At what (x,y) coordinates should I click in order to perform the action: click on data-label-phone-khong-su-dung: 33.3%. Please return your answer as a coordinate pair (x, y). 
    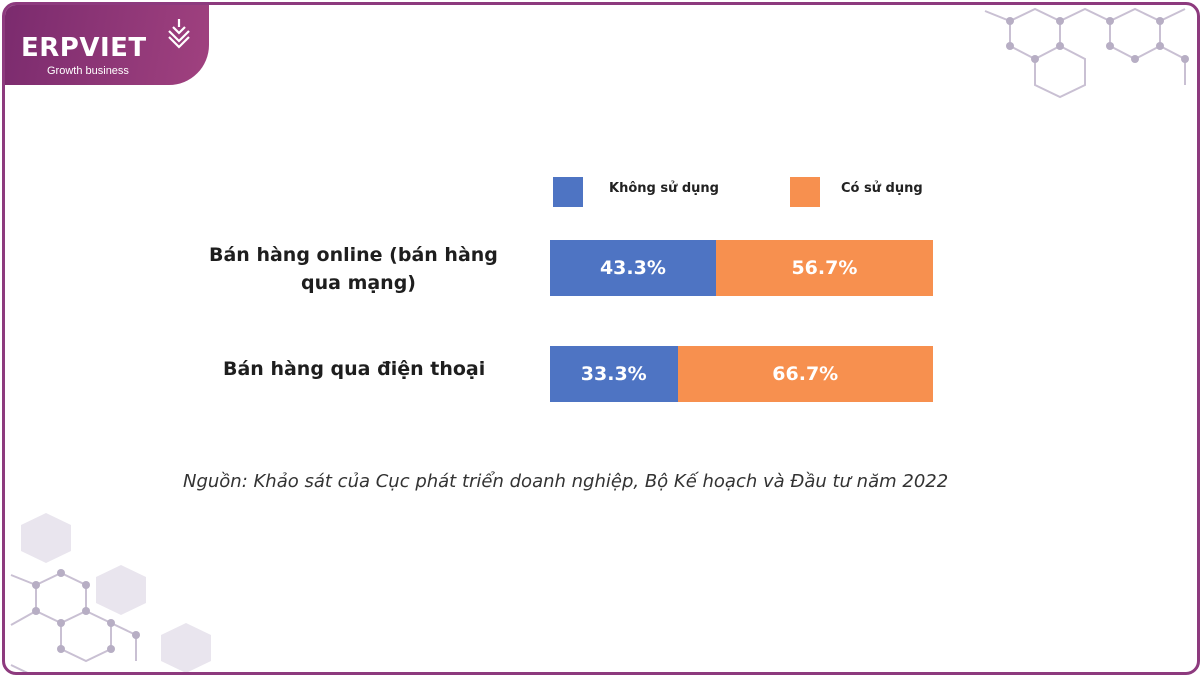
    Looking at the image, I should click on (613, 374).